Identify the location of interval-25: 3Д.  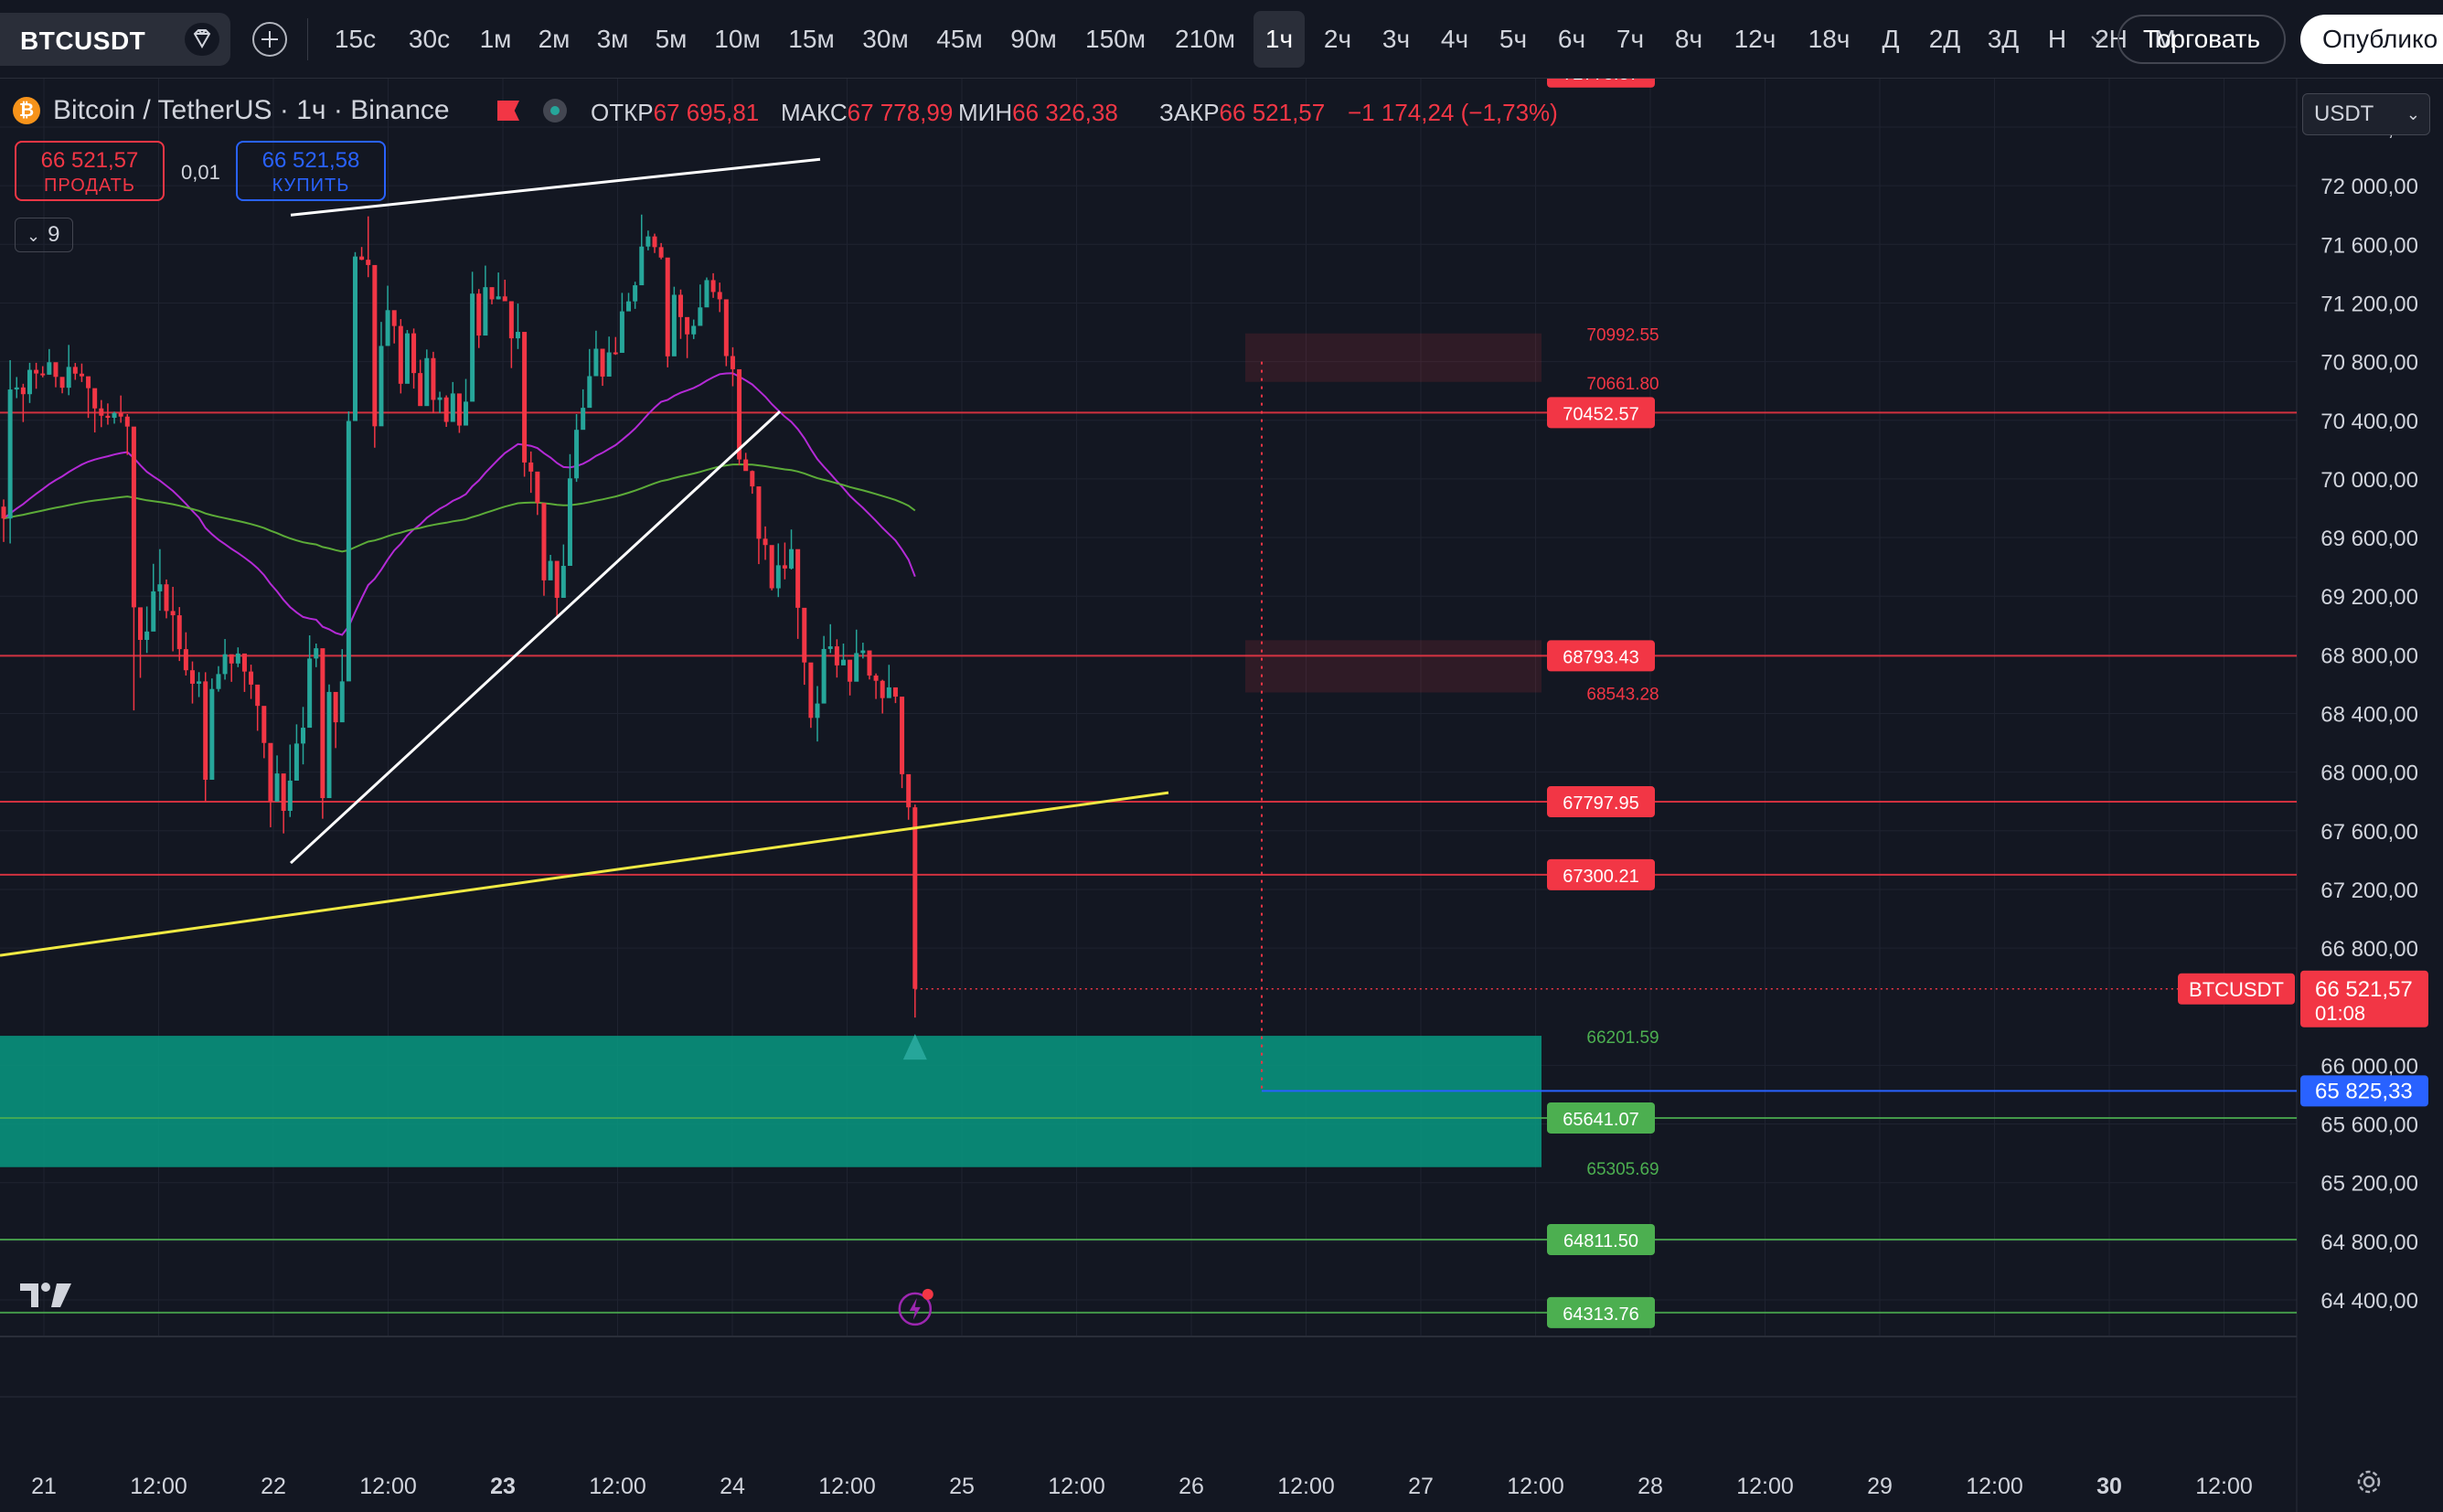
(2003, 39).